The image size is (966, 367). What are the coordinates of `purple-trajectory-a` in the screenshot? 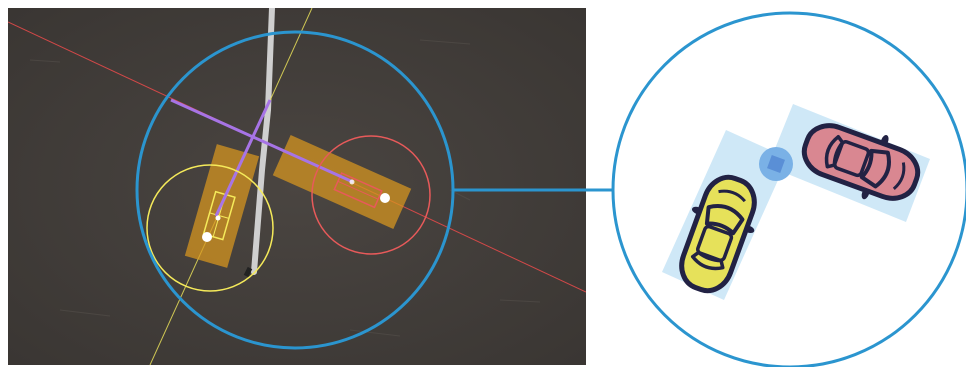 It's located at (262, 141).